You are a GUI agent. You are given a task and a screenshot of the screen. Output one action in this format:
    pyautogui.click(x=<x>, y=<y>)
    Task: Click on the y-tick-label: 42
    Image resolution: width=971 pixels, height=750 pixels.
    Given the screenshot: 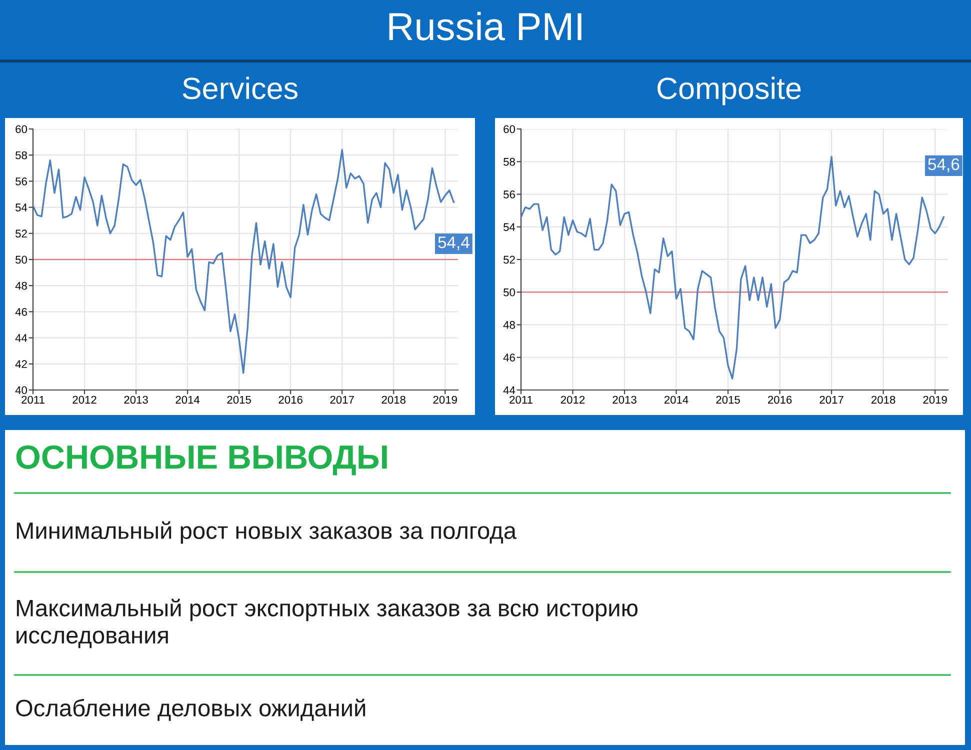 What is the action you would take?
    pyautogui.click(x=21, y=364)
    